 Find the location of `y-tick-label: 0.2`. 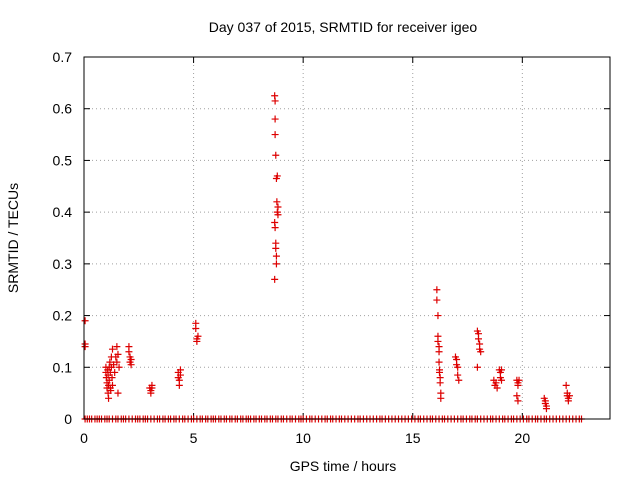

y-tick-label: 0.2 is located at coordinates (63, 316).